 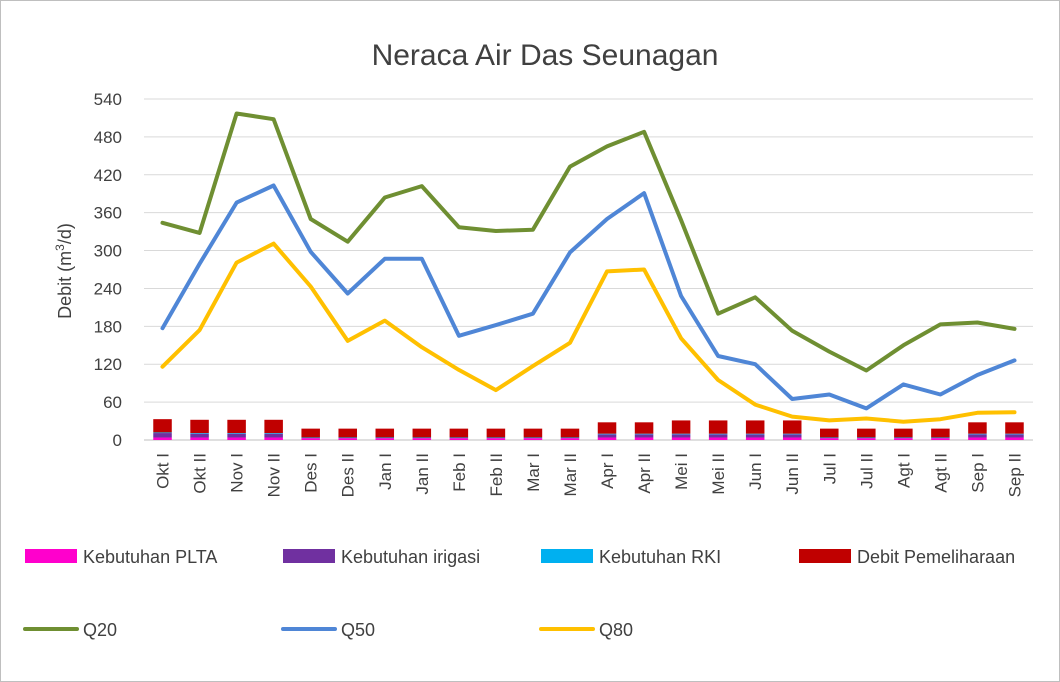 What do you see at coordinates (348, 475) in the screenshot?
I see `x-tick-label: Des II` at bounding box center [348, 475].